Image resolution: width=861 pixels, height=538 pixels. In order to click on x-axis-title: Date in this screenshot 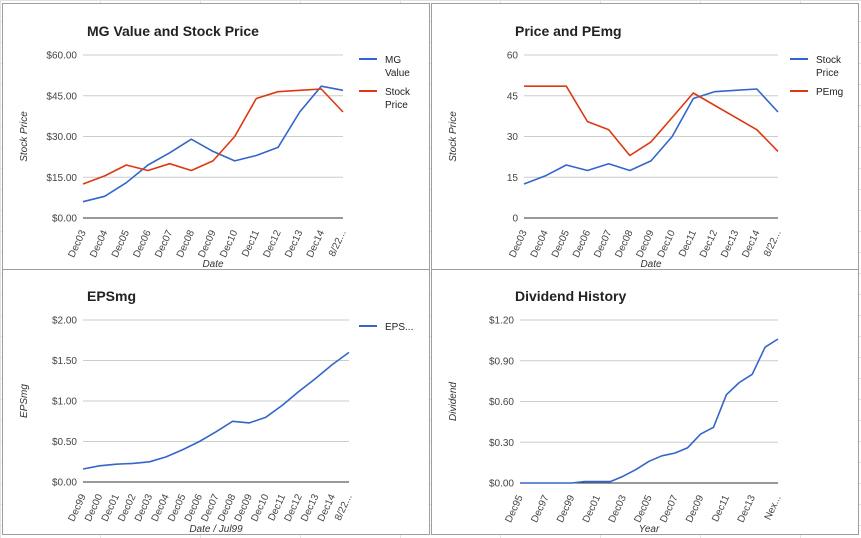, I will do `click(651, 264)`.